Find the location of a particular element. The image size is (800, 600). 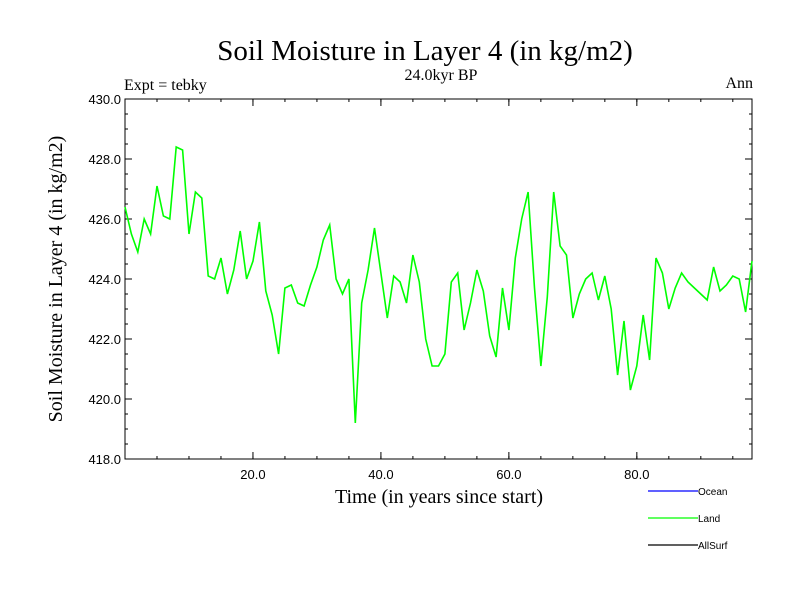

legend-label-land: Land is located at coordinates (709, 519).